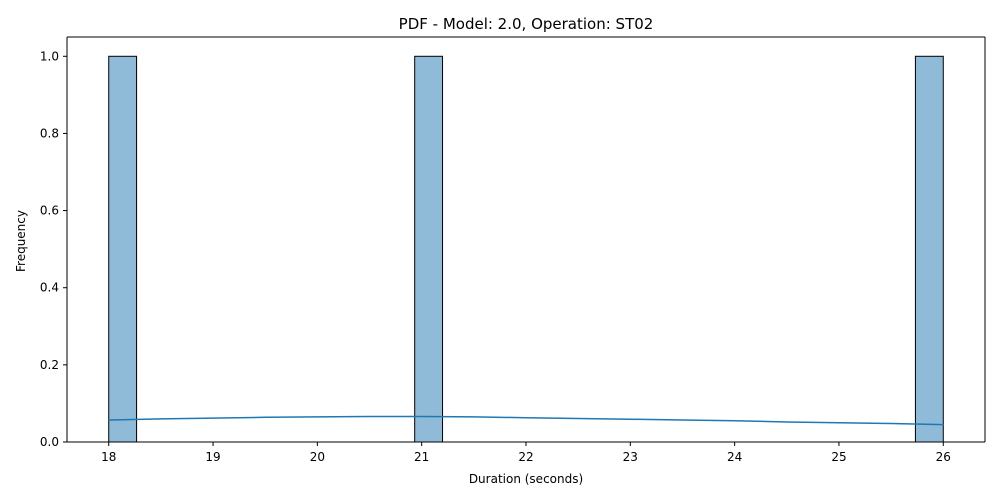 This screenshot has width=1000, height=500. What do you see at coordinates (943, 457) in the screenshot?
I see `x-tick-label: 26` at bounding box center [943, 457].